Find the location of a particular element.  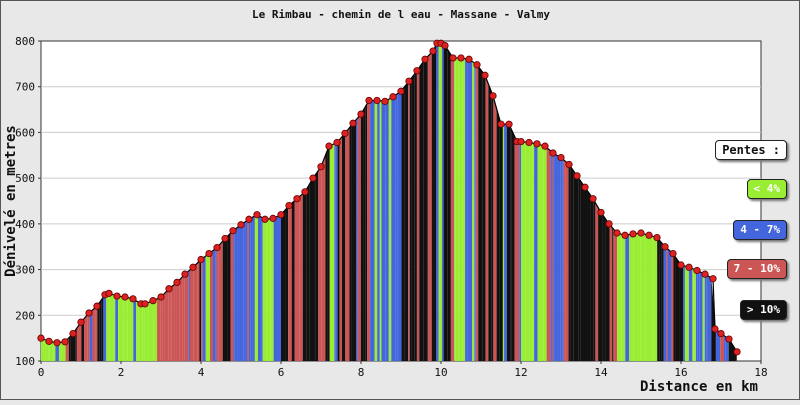

x-tick-label: 2 is located at coordinates (121, 372).